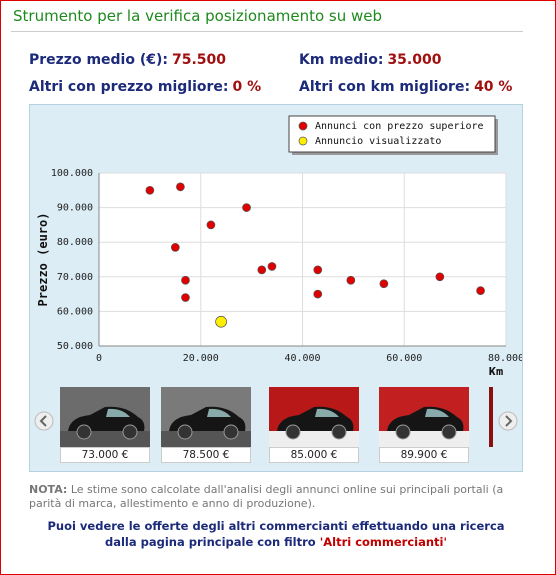 The image size is (556, 575). I want to click on thumbnail: 89.900 €, so click(424, 425).